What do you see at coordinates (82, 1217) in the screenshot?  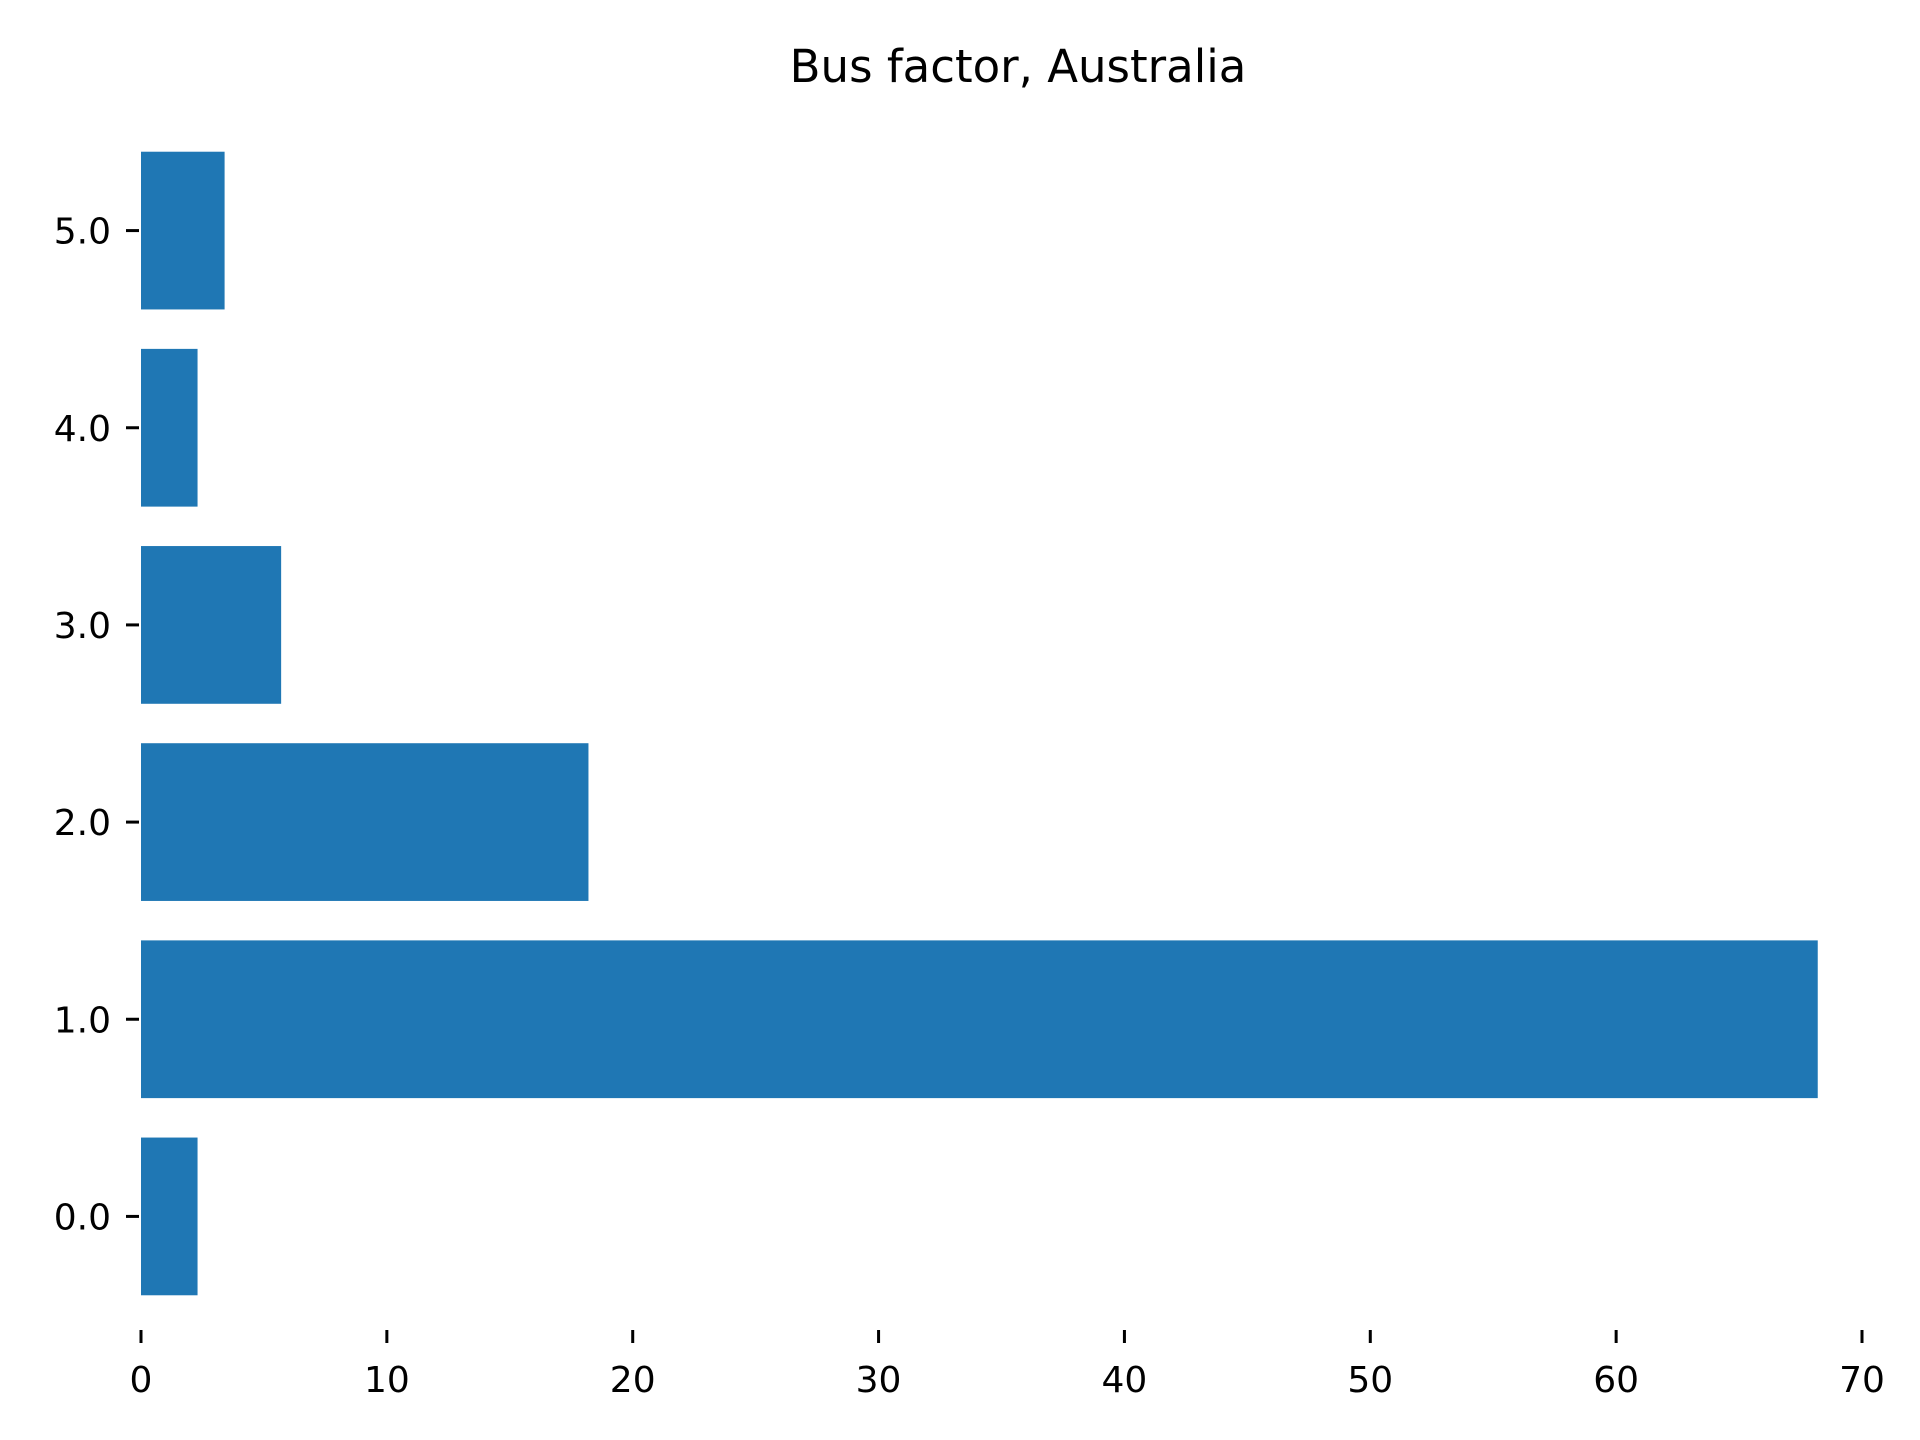 I see `y-tick-label: 0.0` at bounding box center [82, 1217].